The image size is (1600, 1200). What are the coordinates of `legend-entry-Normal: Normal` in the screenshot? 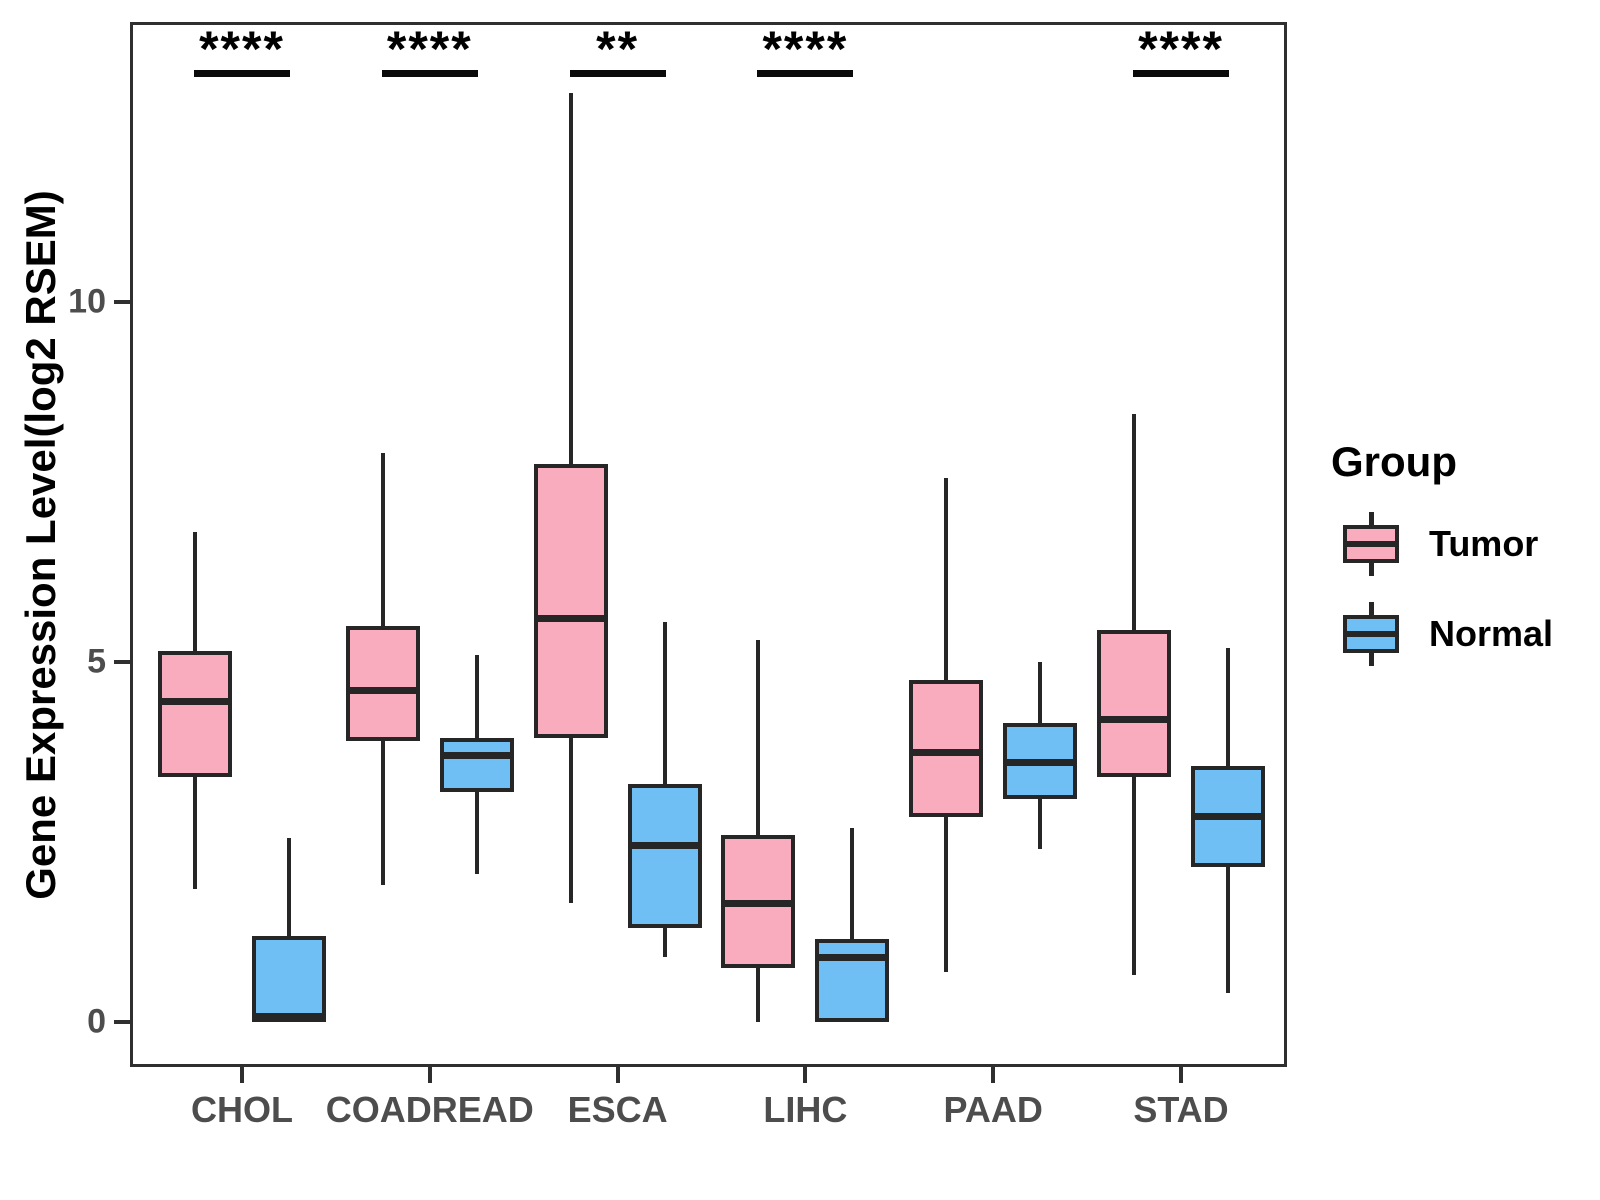 It's located at (1439, 634).